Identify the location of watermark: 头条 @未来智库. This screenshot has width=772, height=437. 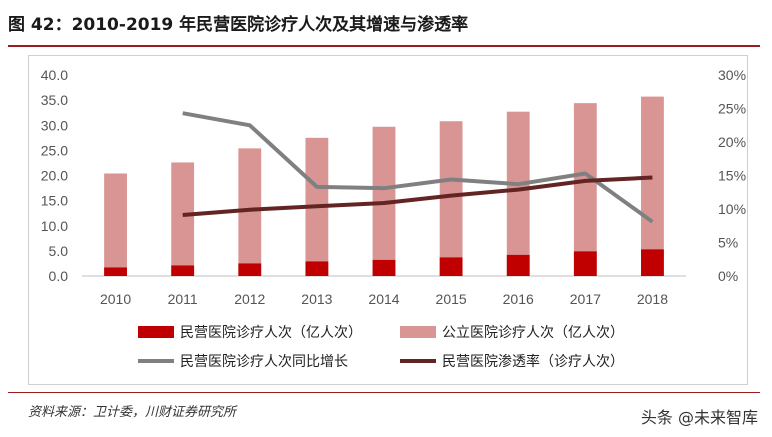
(699, 417).